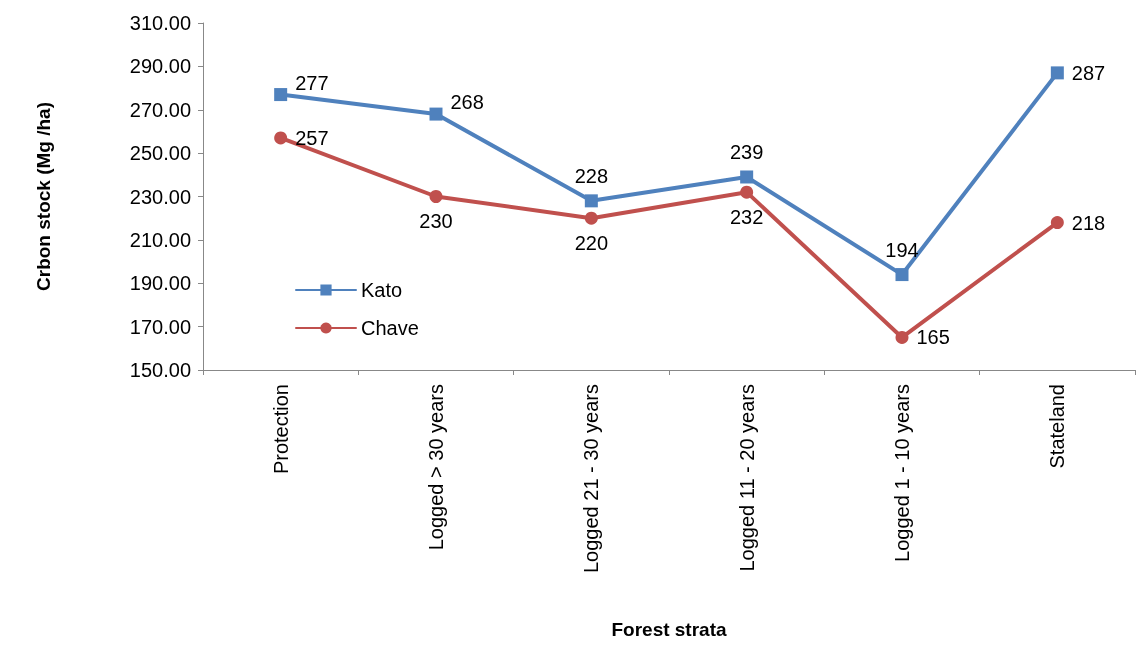  What do you see at coordinates (902, 250) in the screenshot?
I see `data-label: 194` at bounding box center [902, 250].